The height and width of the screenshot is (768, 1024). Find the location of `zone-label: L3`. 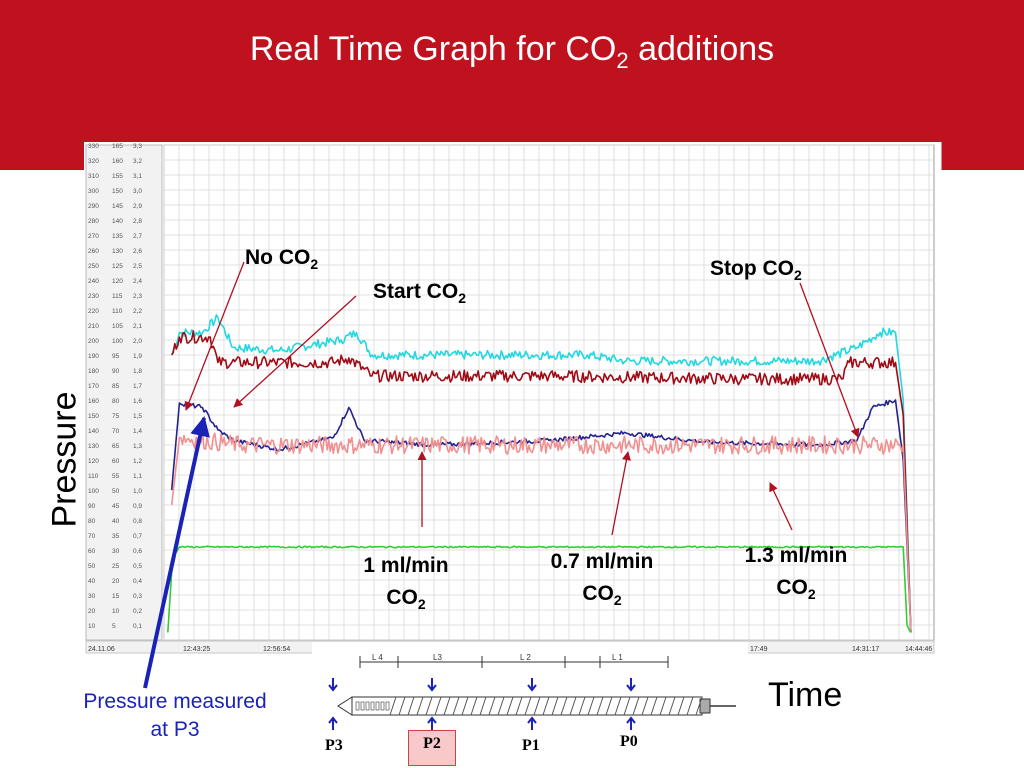

zone-label: L3 is located at coordinates (437, 657).